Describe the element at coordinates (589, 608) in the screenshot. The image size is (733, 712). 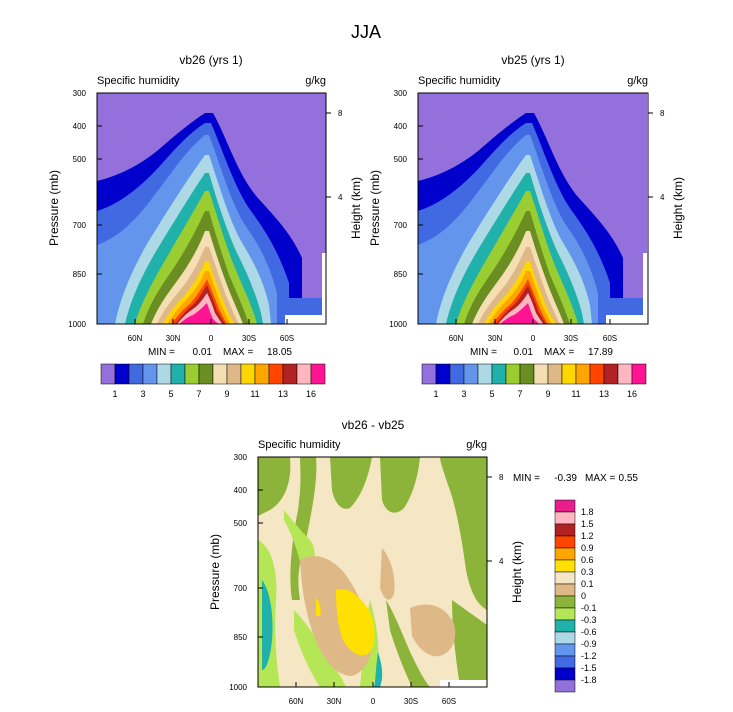
I see `colorbar-label: -0.1` at that location.